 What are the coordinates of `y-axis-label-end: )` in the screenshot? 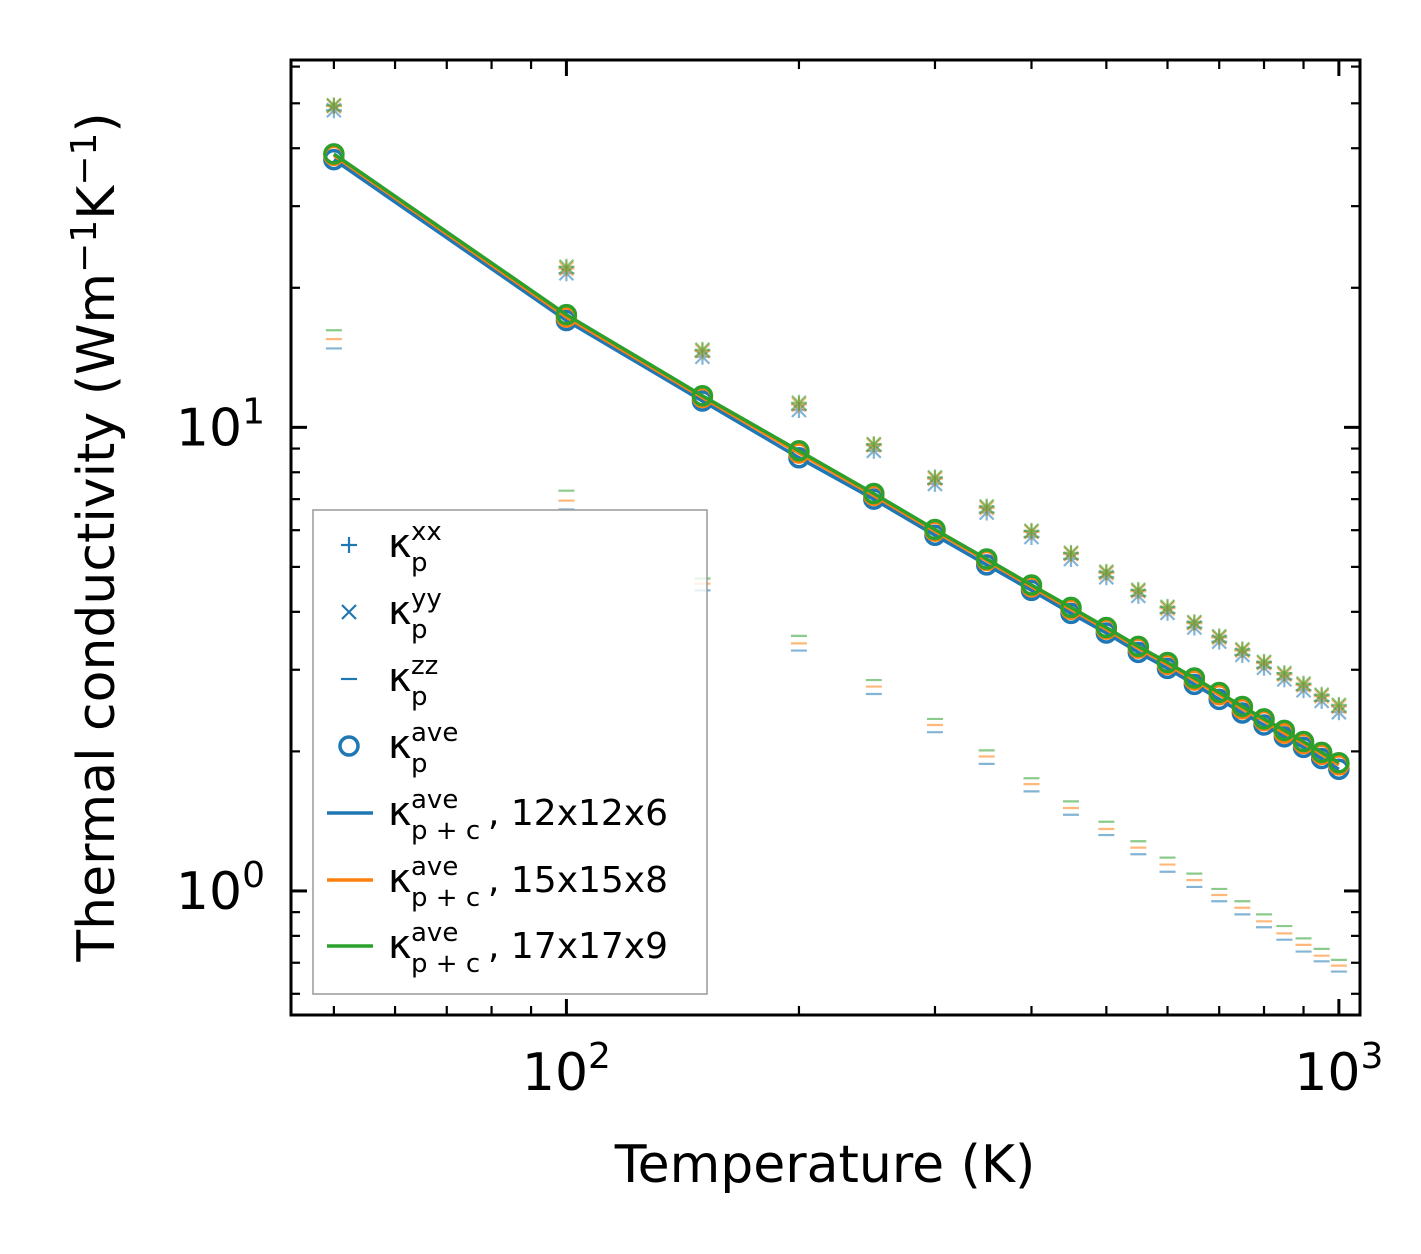 It's located at (97, 122).